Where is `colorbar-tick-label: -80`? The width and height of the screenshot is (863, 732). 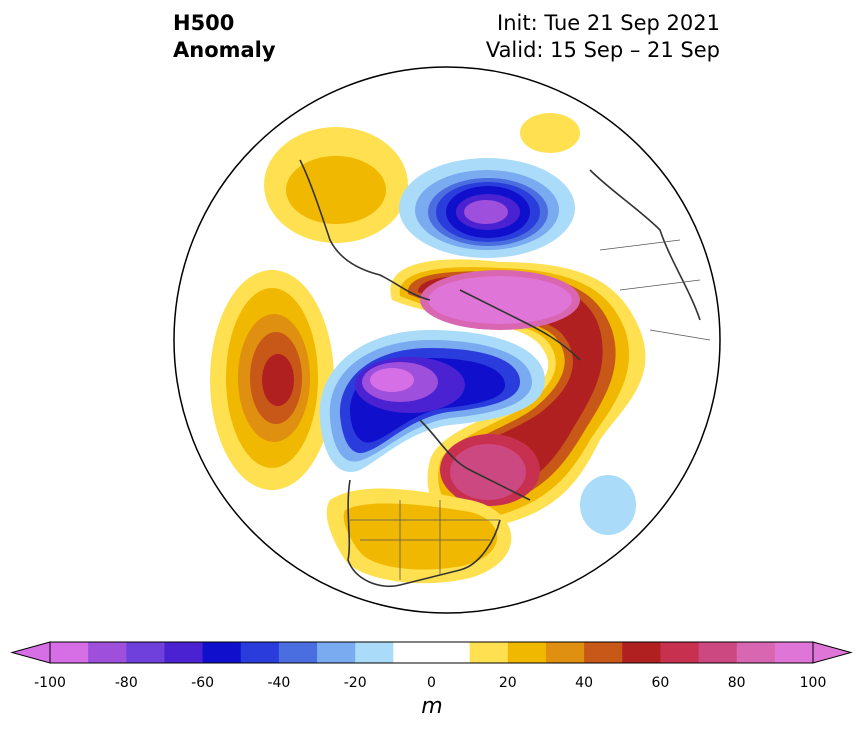 colorbar-tick-label: -80 is located at coordinates (126, 683).